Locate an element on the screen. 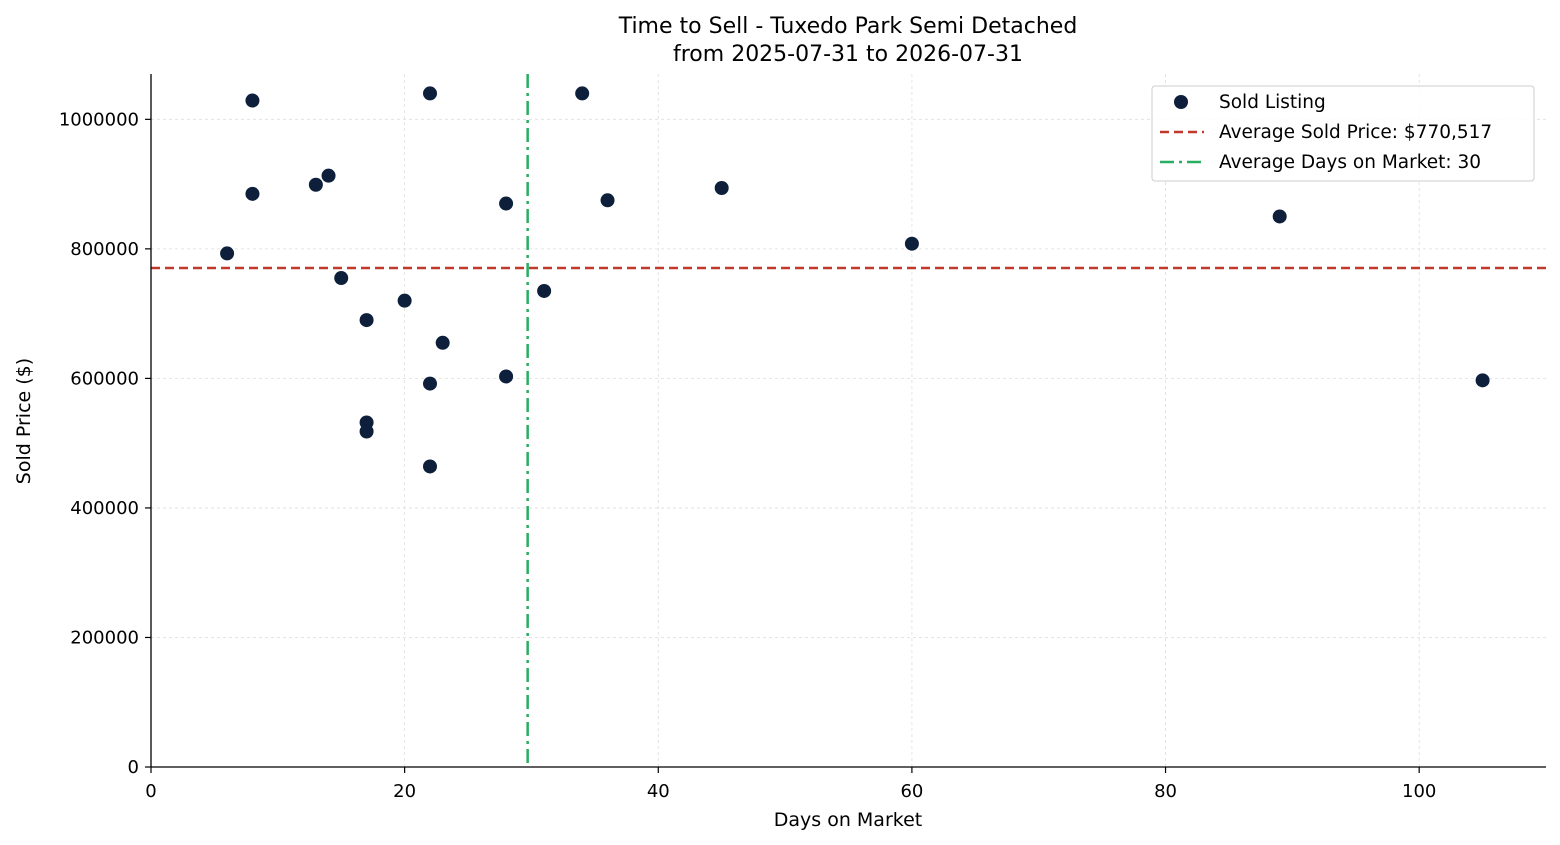 This screenshot has height=845, width=1560. y-axis-label: Sold Price ($) is located at coordinates (24, 421).